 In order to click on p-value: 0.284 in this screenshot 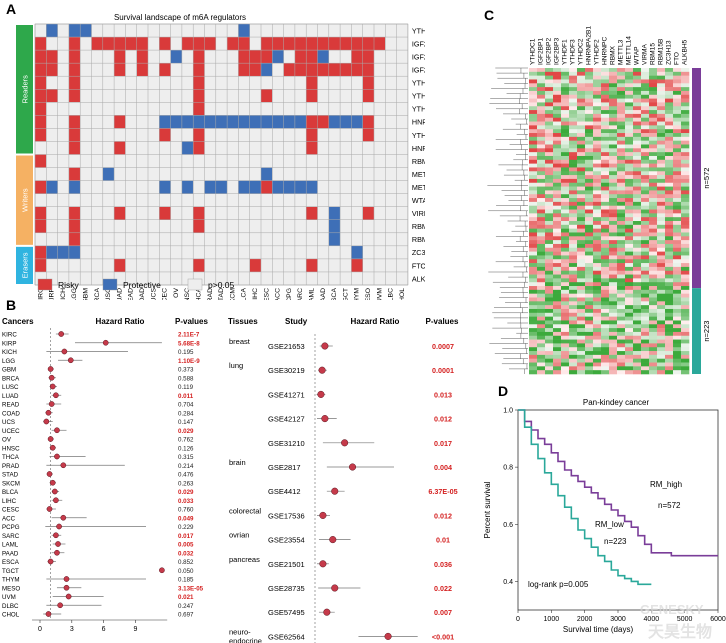, I will do `click(186, 413)`.